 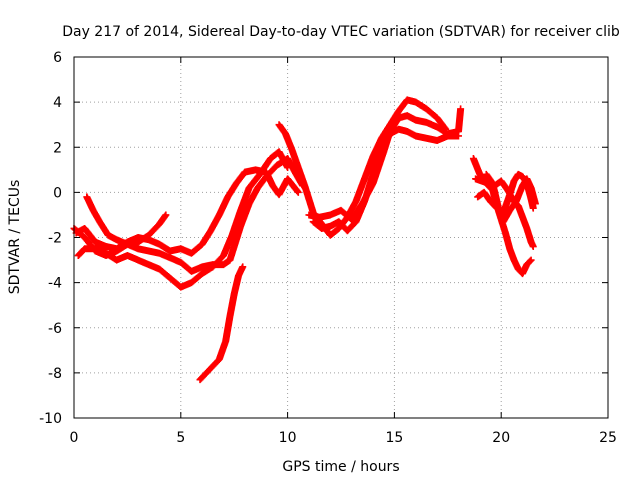 I want to click on y-tick-label: -2, so click(x=55, y=239).